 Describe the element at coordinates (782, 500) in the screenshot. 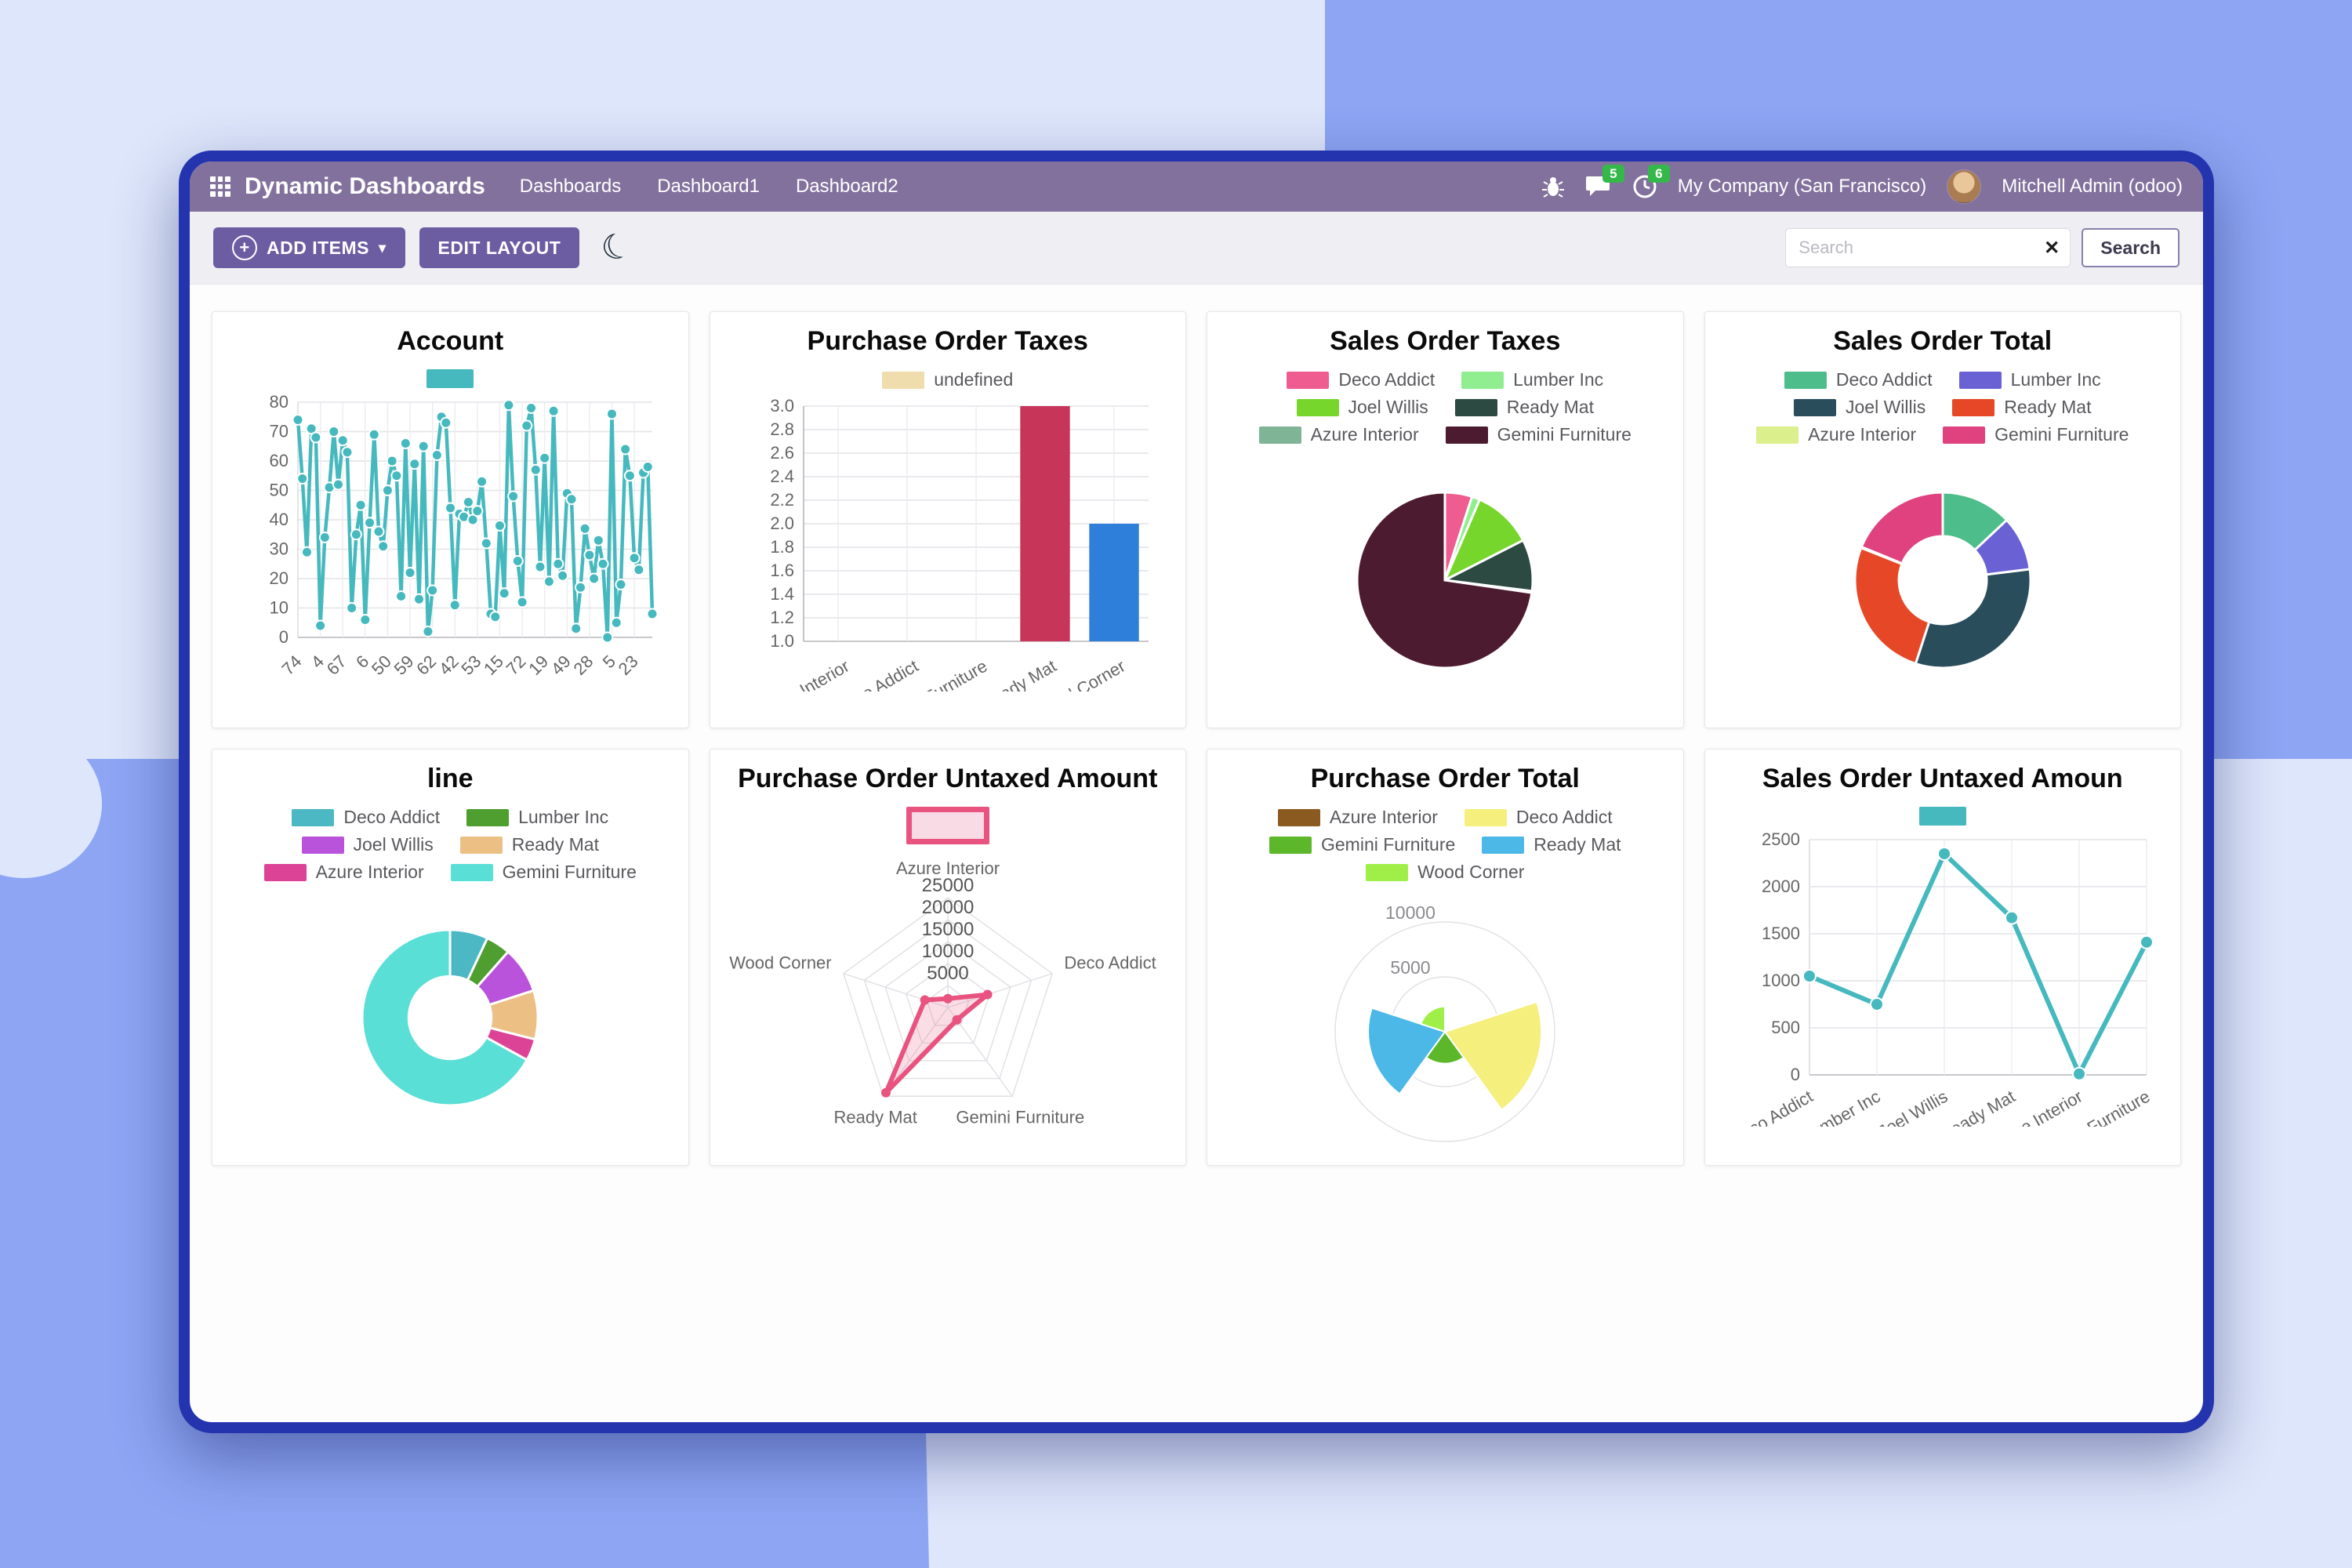

I see `svg-text: 2.2` at that location.